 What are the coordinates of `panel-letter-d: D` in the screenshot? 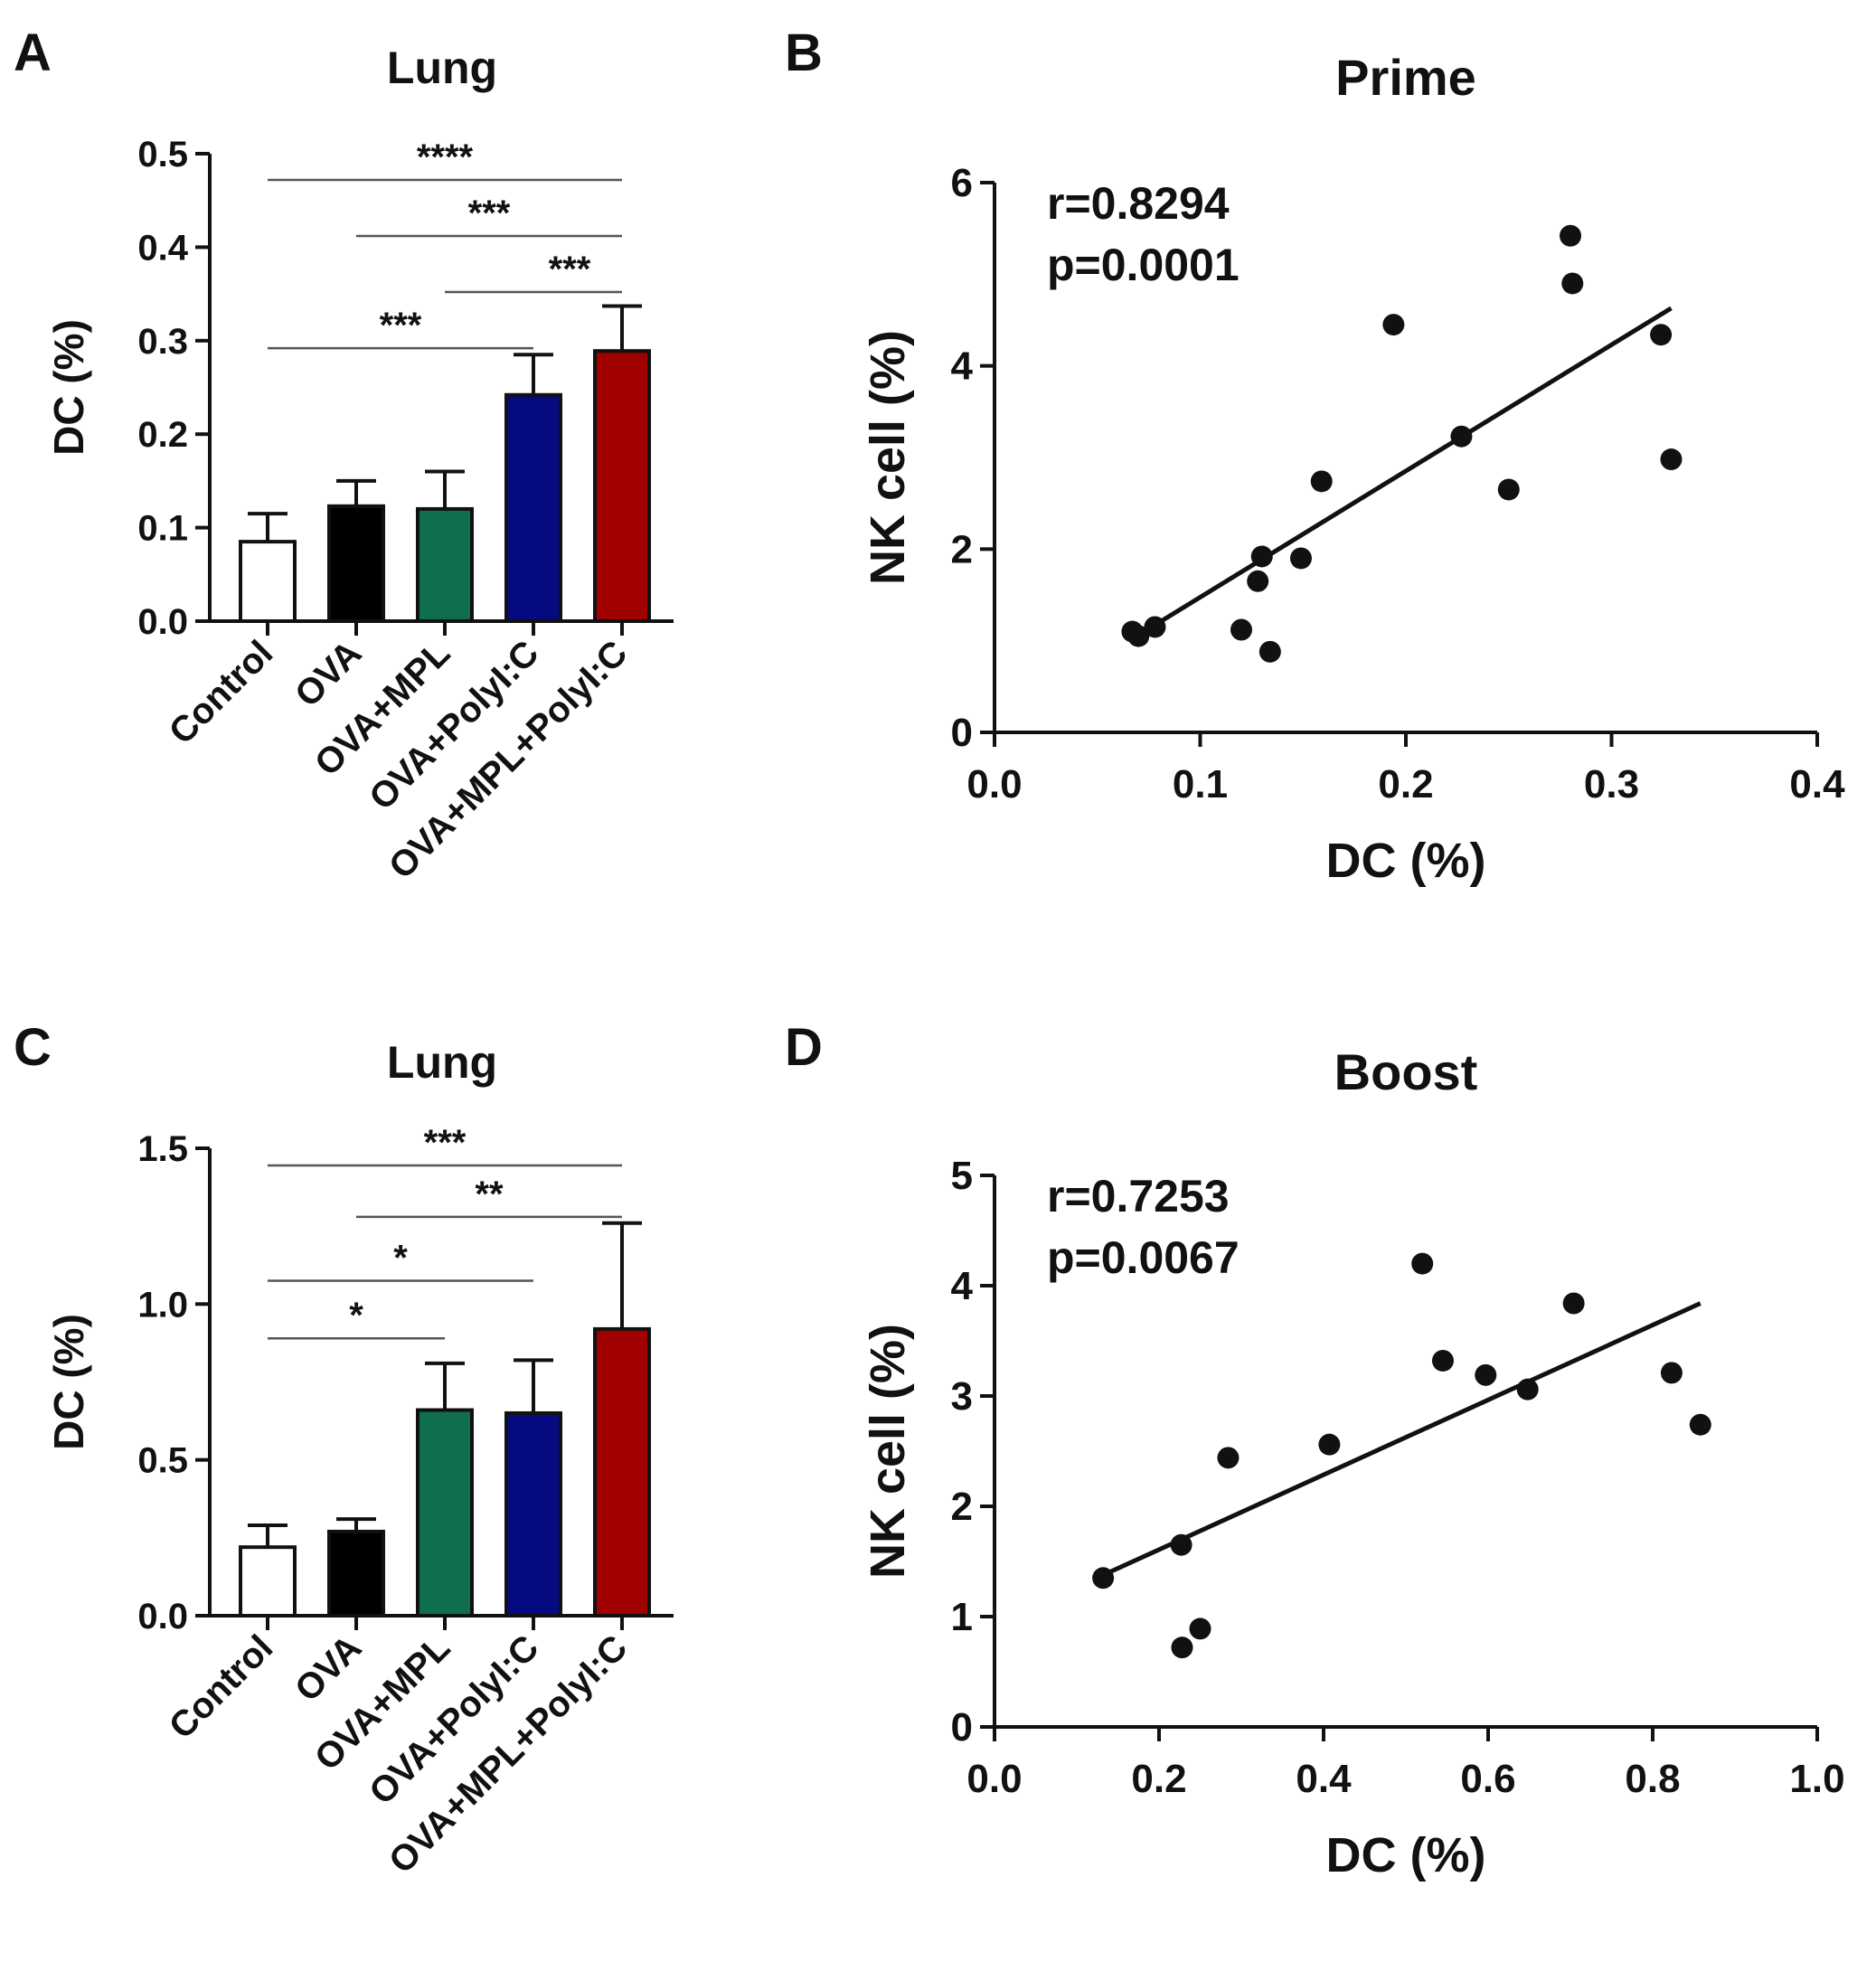 It's located at (804, 1047).